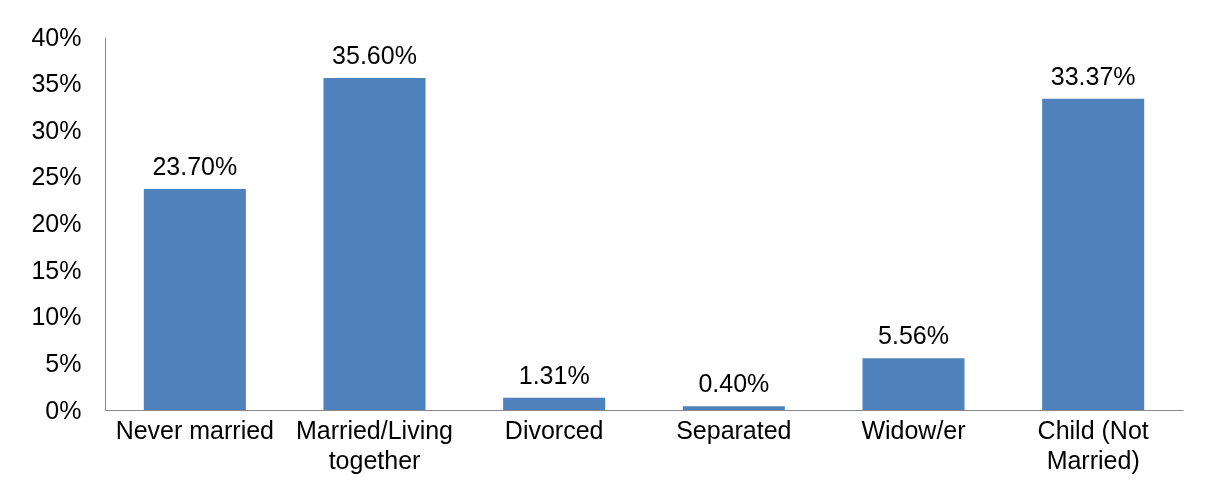 The image size is (1209, 500). Describe the element at coordinates (56, 176) in the screenshot. I see `y-tick-label: 25%` at that location.